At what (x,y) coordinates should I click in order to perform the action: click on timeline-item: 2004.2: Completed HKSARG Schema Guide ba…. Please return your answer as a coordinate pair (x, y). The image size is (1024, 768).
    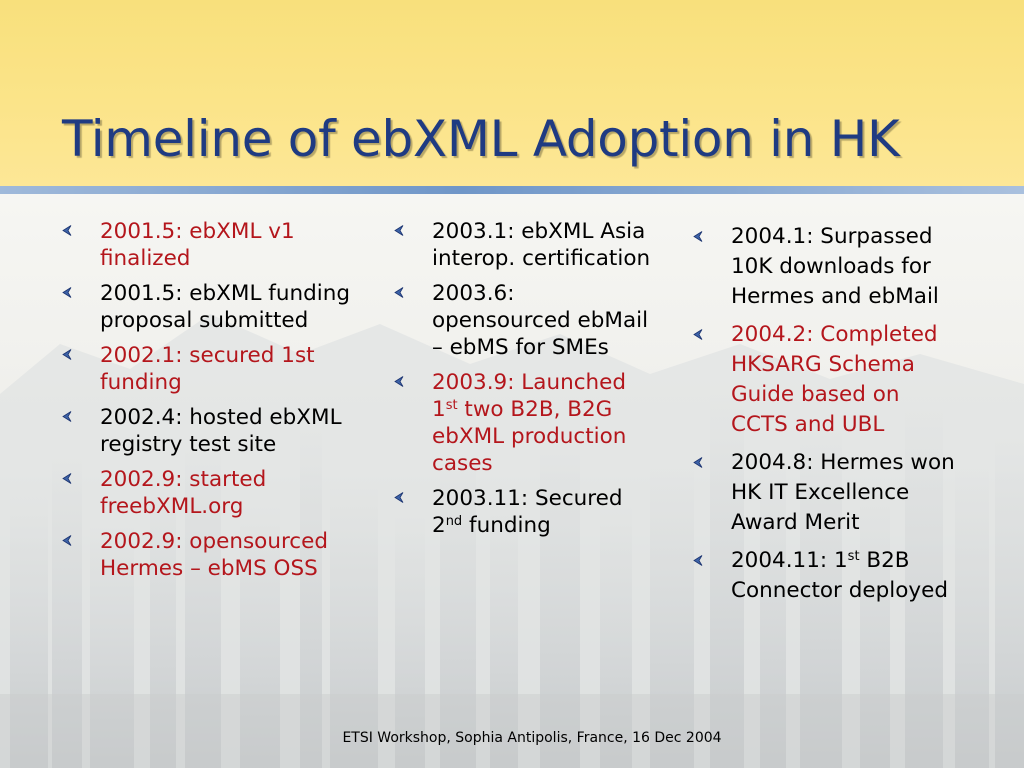
    Looking at the image, I should click on (823, 380).